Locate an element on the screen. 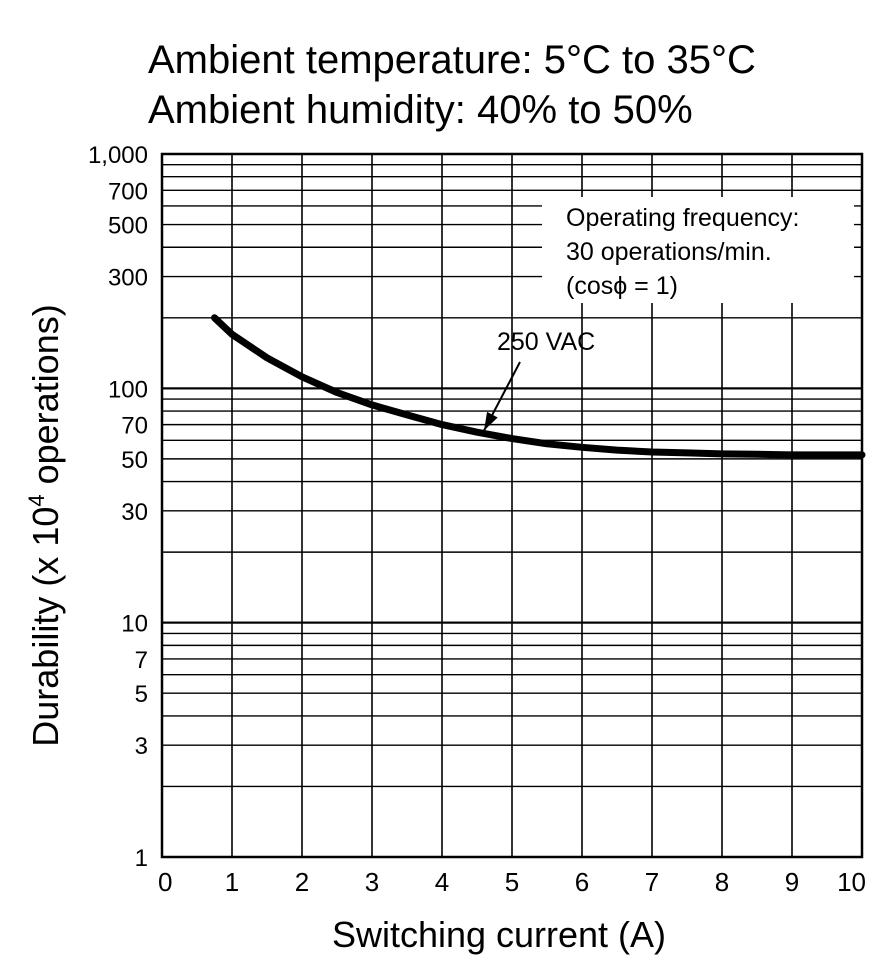 This screenshot has height=956, width=884. x-tick-label: 7 is located at coordinates (652, 882).